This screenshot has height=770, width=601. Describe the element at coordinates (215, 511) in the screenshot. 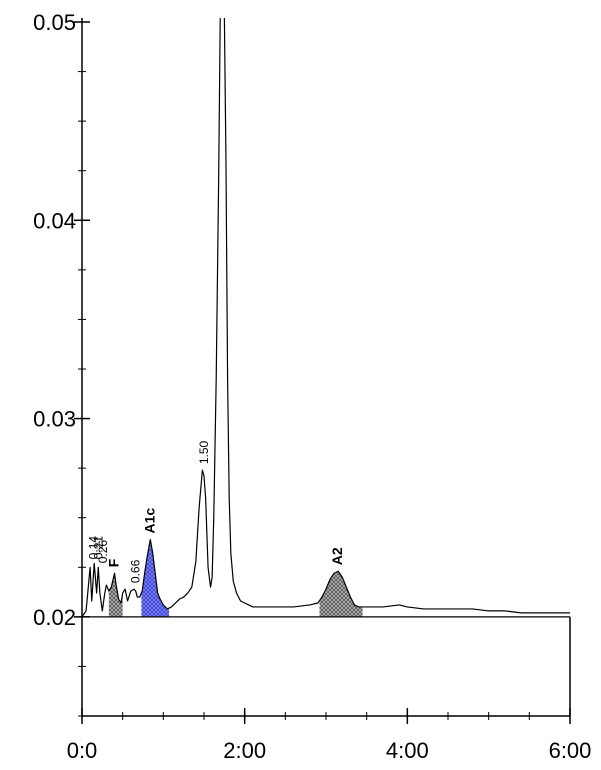

I see `peak-labels: 0.140.210.26F 0.66 A1c 1.50 A2` at that location.